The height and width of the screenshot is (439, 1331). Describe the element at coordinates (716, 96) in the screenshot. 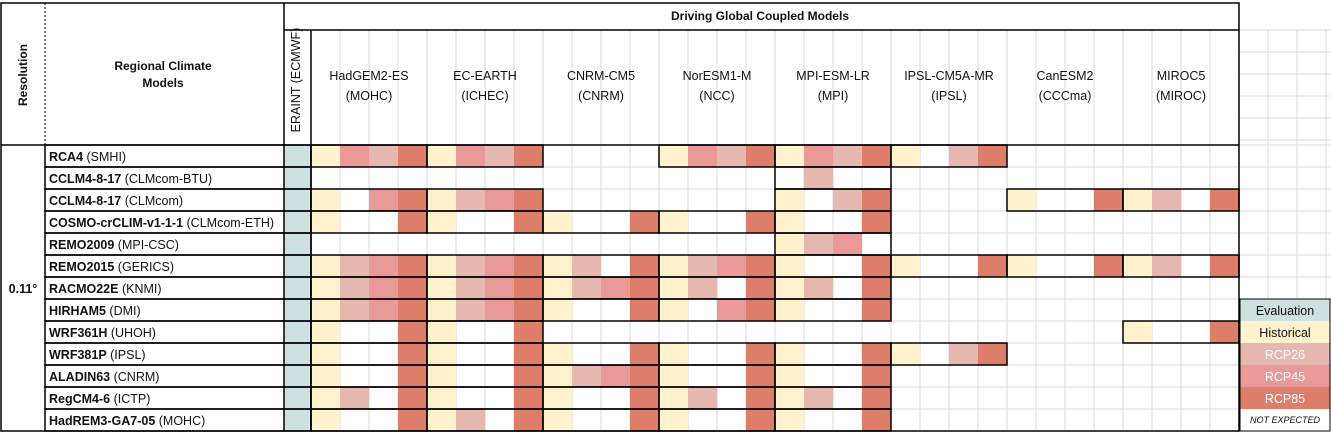

I see `gcm-institute: (NCC)` at that location.